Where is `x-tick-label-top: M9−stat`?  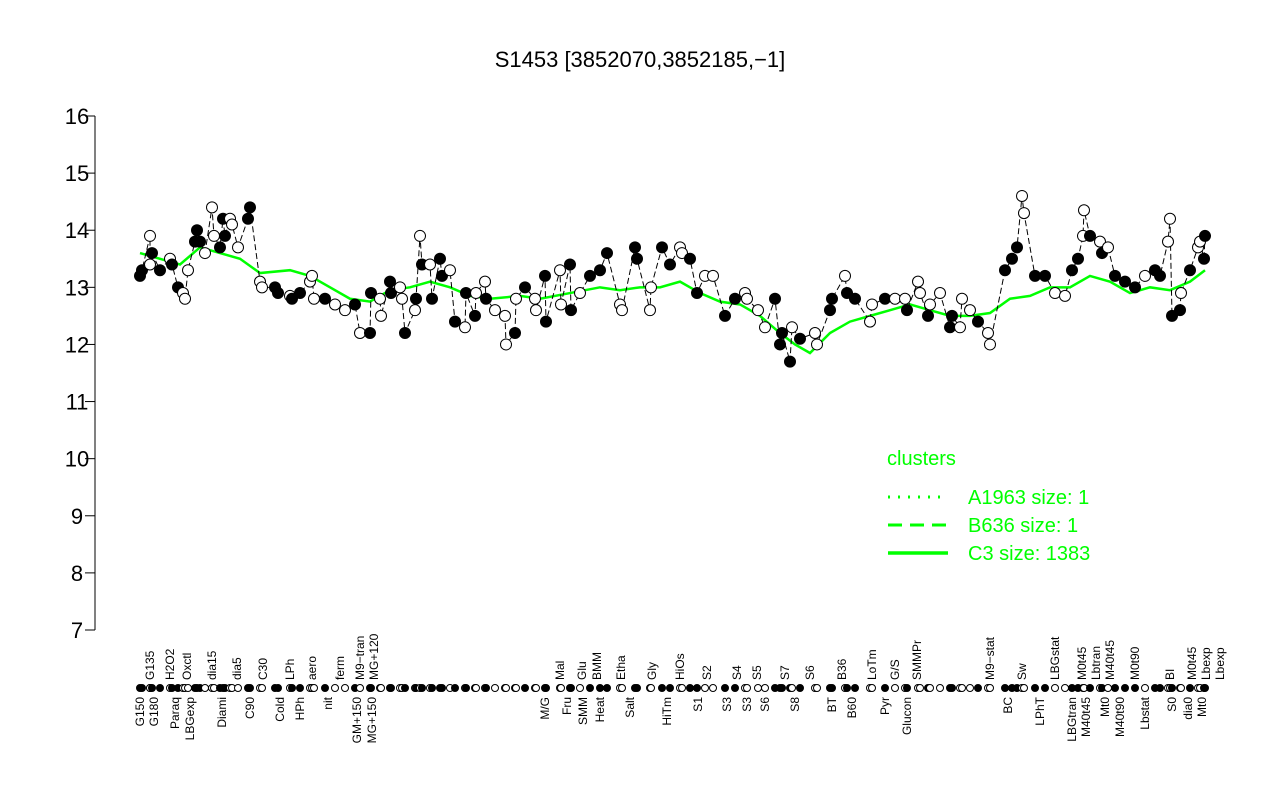 x-tick-label-top: M9−stat is located at coordinates (990, 658).